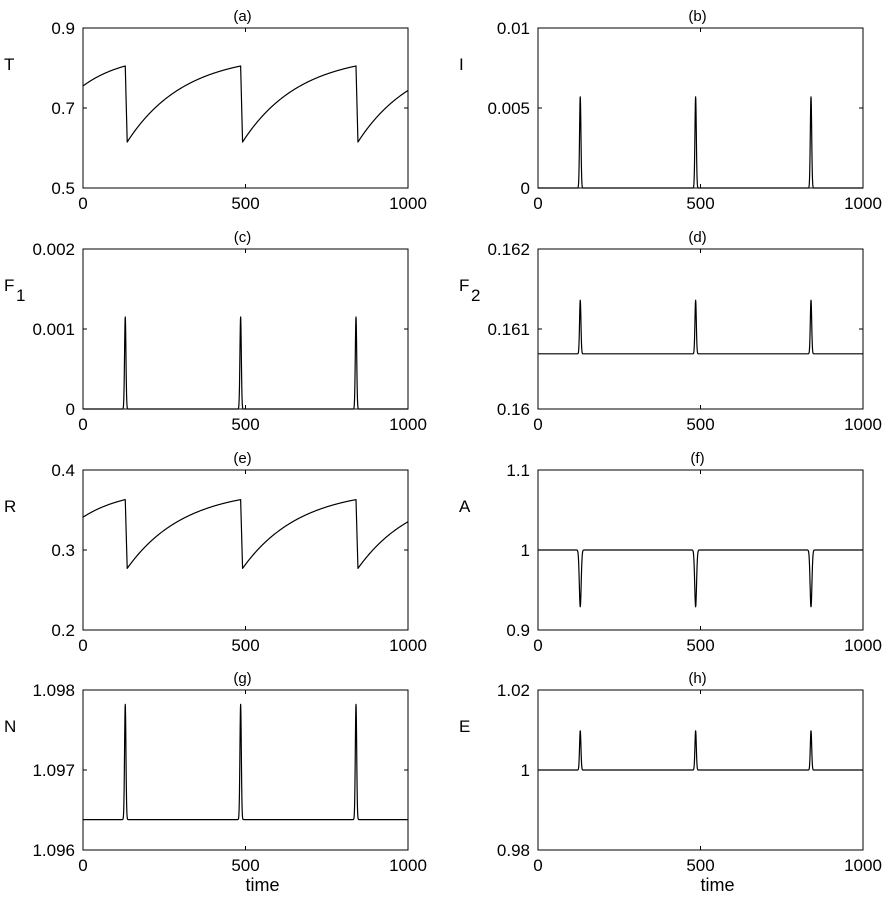 The height and width of the screenshot is (900, 890). Describe the element at coordinates (697, 16) in the screenshot. I see `panel-title: (b)` at that location.